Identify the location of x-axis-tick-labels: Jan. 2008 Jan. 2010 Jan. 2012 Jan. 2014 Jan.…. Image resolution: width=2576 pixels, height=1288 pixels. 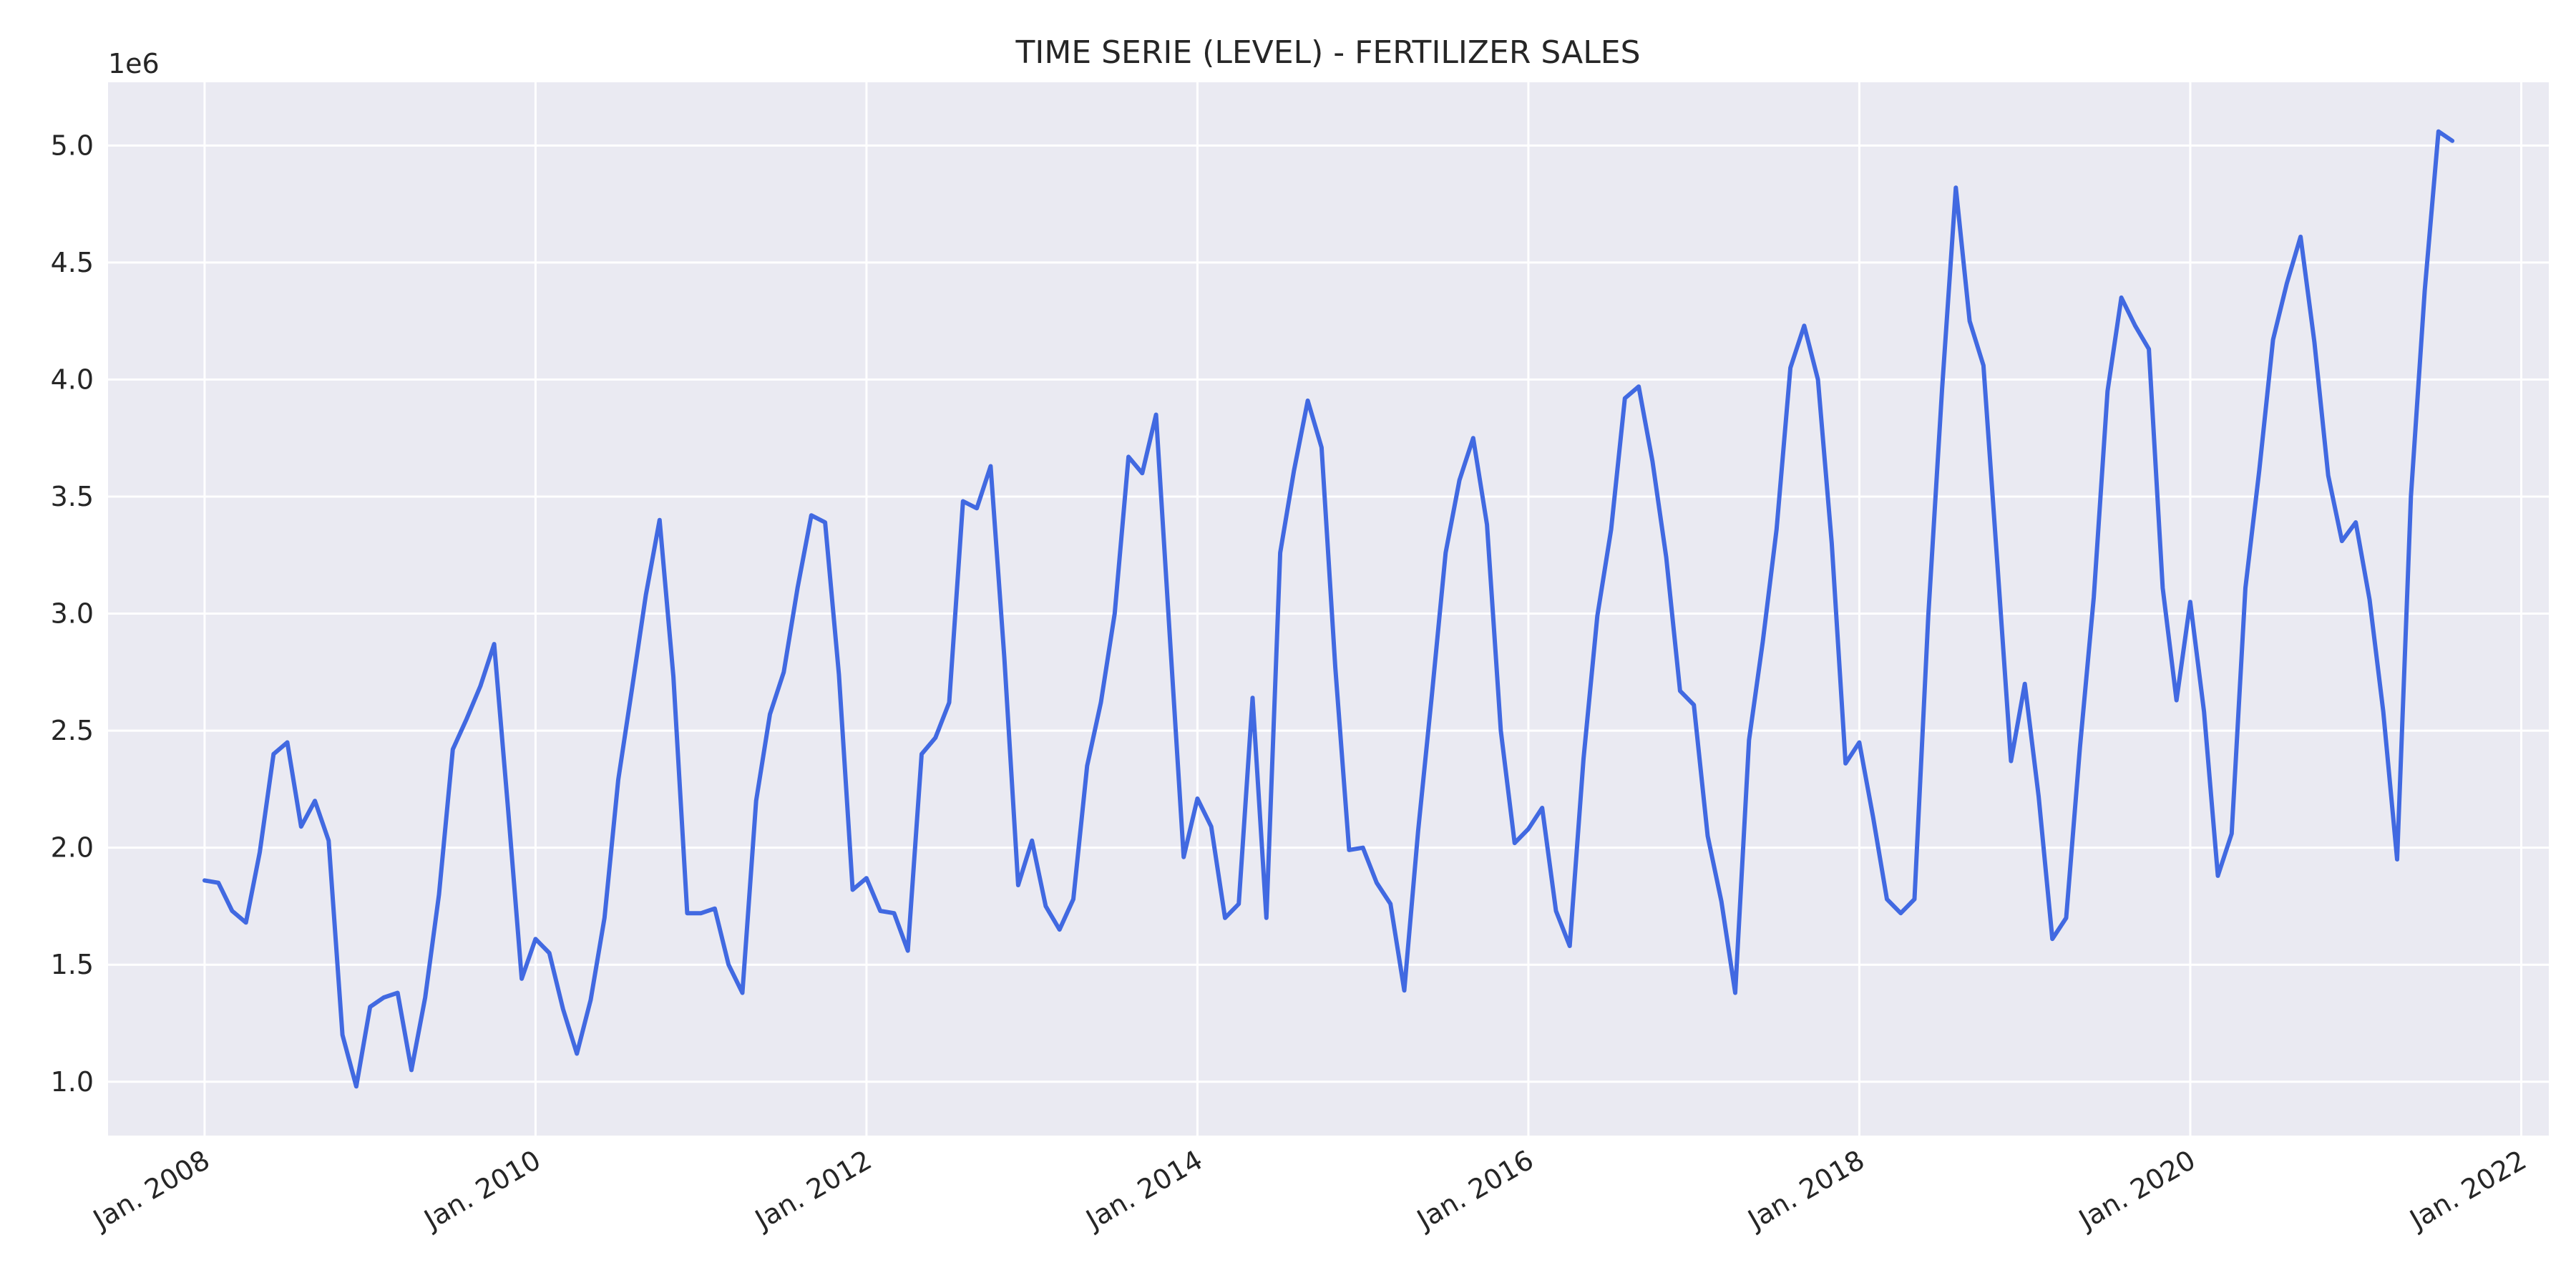
(1309, 1190).